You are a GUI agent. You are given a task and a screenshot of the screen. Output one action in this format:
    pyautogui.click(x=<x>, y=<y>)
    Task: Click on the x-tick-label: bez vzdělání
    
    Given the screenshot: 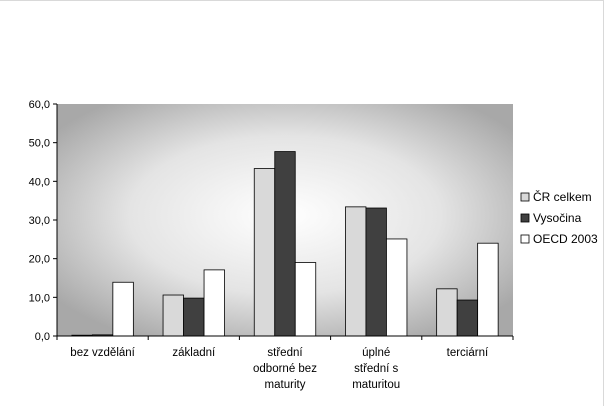 What is the action you would take?
    pyautogui.click(x=102, y=353)
    